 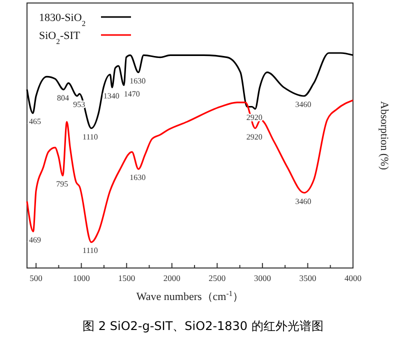 What do you see at coordinates (35, 121) in the screenshot?
I see `annotation: 465` at bounding box center [35, 121].